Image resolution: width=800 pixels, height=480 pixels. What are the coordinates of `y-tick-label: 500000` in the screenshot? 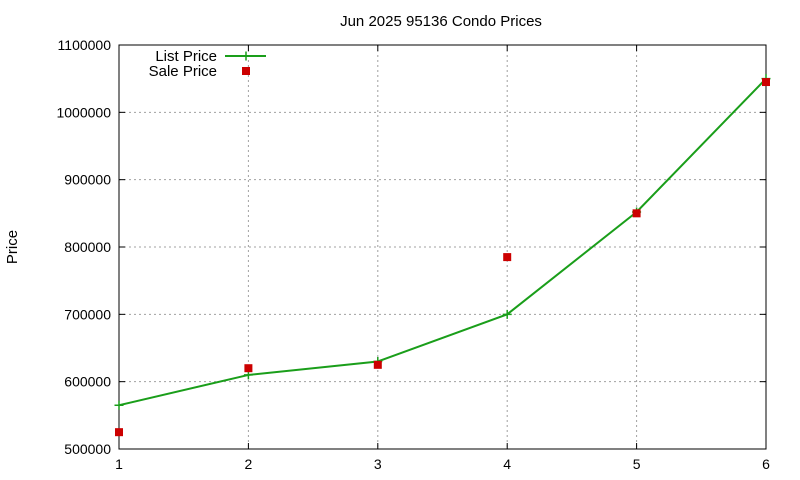 It's located at (87, 449).